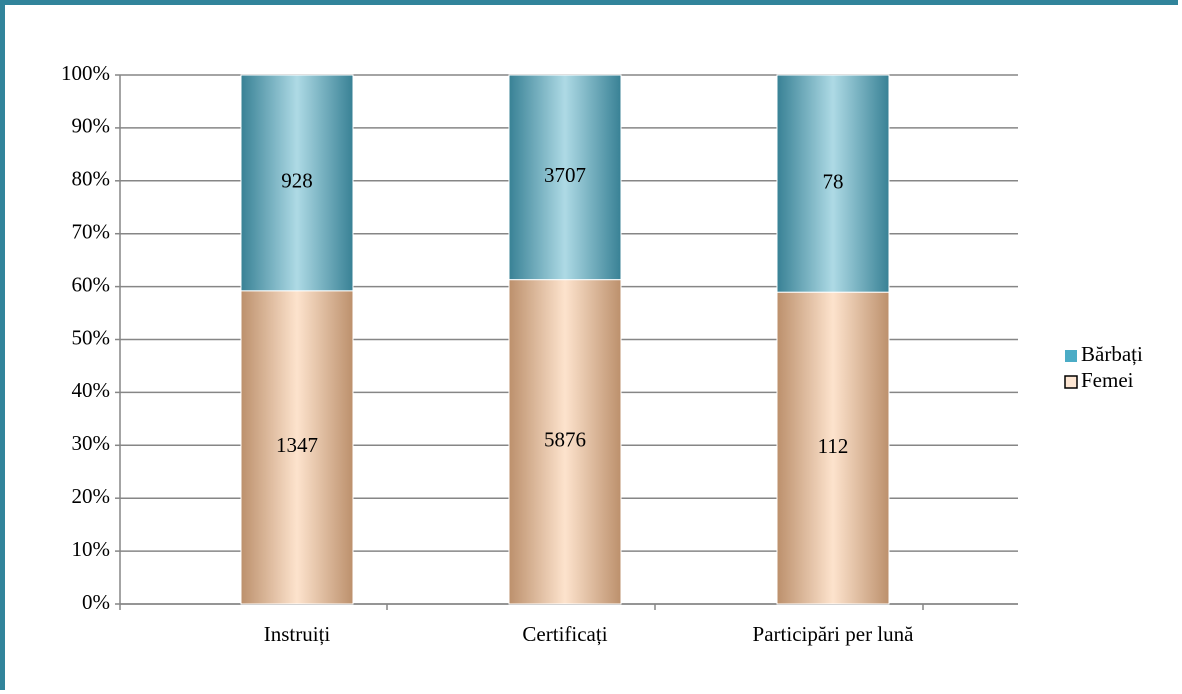 This screenshot has width=1182, height=694. What do you see at coordinates (91, 126) in the screenshot?
I see `y-tick-label: 90%` at bounding box center [91, 126].